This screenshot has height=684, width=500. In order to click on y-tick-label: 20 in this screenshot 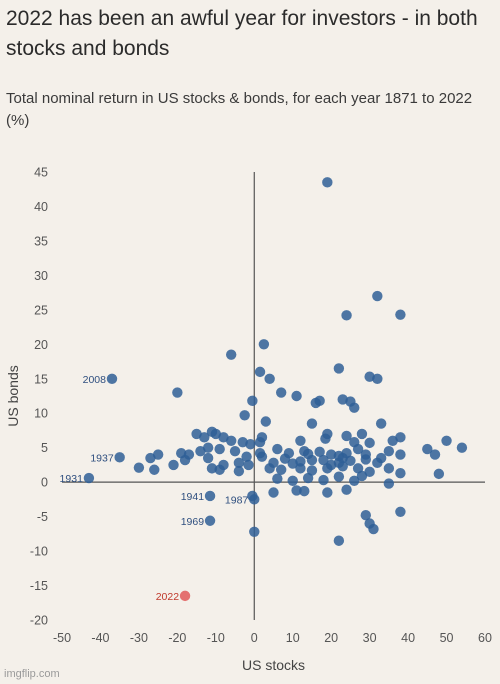, I will do `click(41, 345)`.